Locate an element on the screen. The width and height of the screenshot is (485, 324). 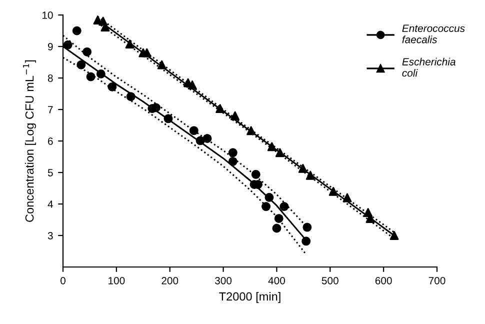
x-tick-label: 700 is located at coordinates (437, 280).